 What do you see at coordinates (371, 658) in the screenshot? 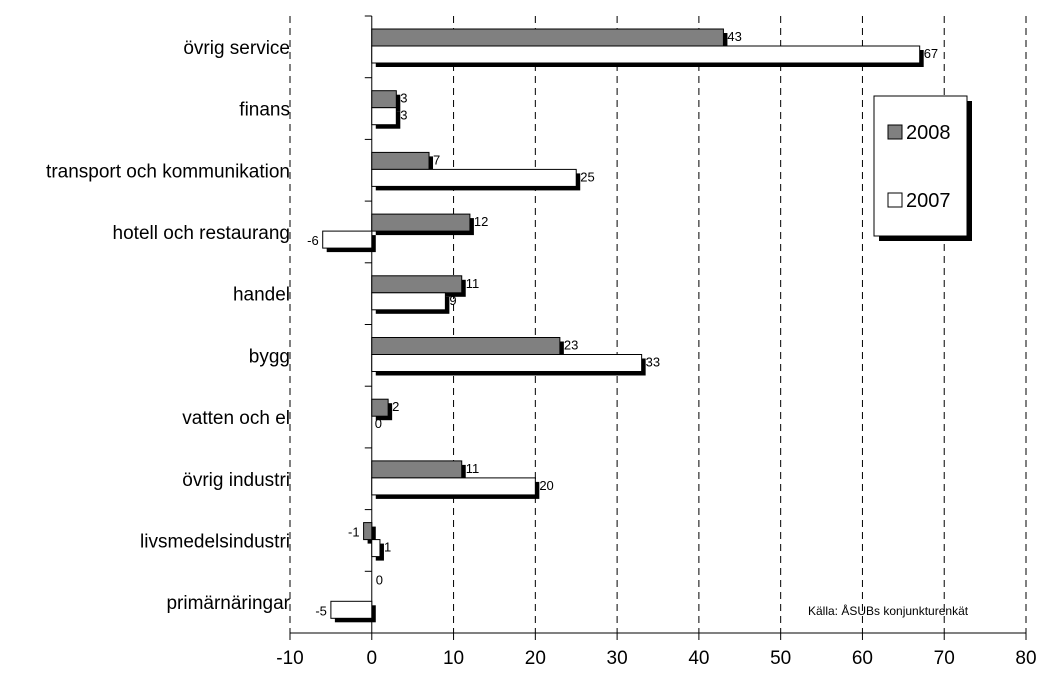
I see `x-tick-label: 0` at bounding box center [371, 658].